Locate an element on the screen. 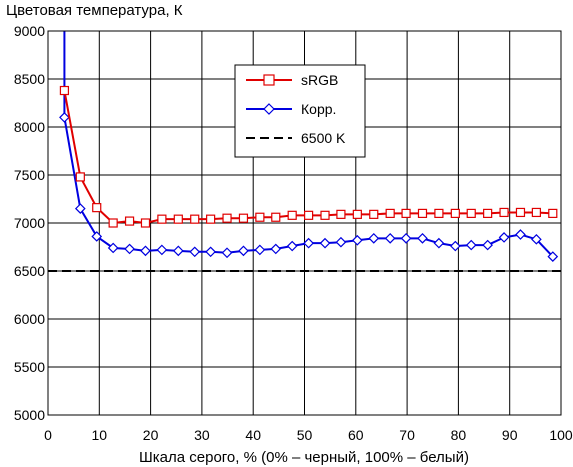  y-tick-label: 5500 is located at coordinates (29, 367).